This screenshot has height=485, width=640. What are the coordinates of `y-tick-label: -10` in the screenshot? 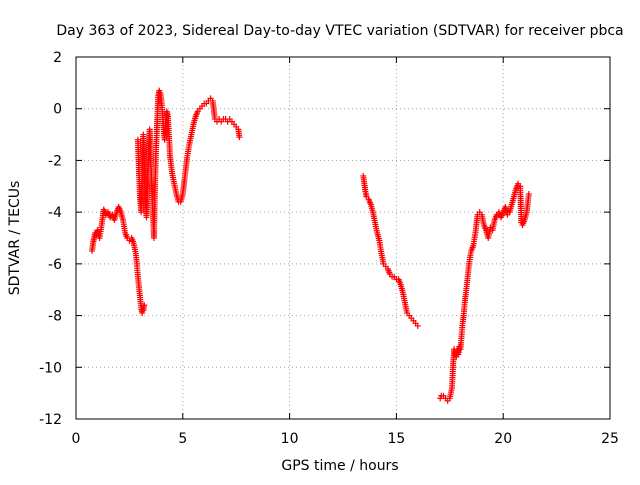 It's located at (50, 368).